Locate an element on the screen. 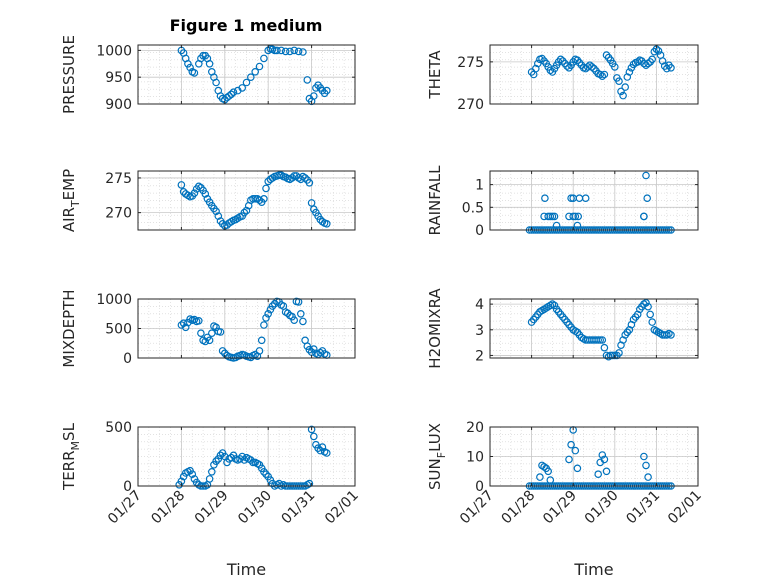 This screenshot has height=583, width=778. y-axis-label: H2OMIXRA is located at coordinates (435, 328).